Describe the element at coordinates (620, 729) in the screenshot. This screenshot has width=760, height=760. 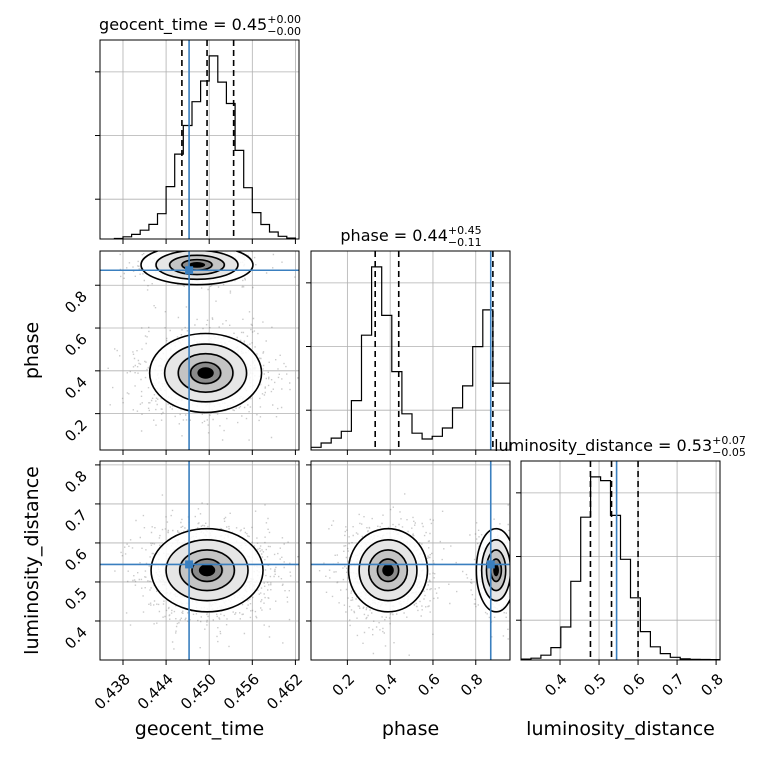
I see `x-axis-label-luminosity_distance: luminosity_distance` at that location.